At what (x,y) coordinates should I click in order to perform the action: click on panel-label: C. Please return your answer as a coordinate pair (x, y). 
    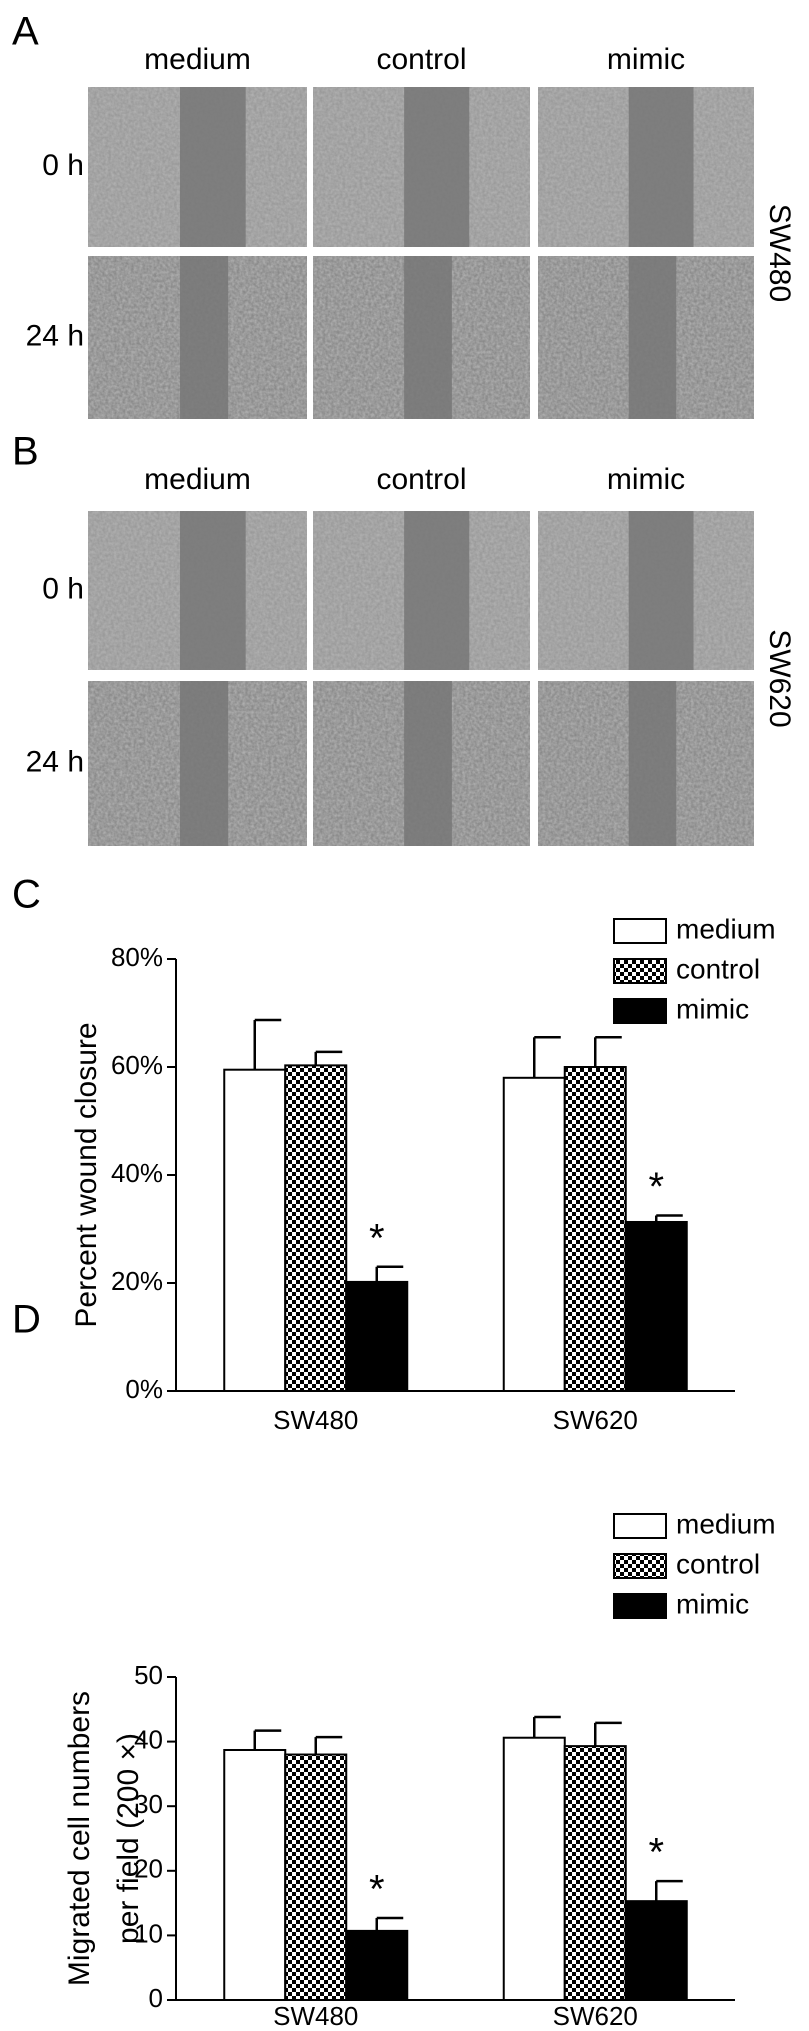
    Looking at the image, I should click on (26, 895).